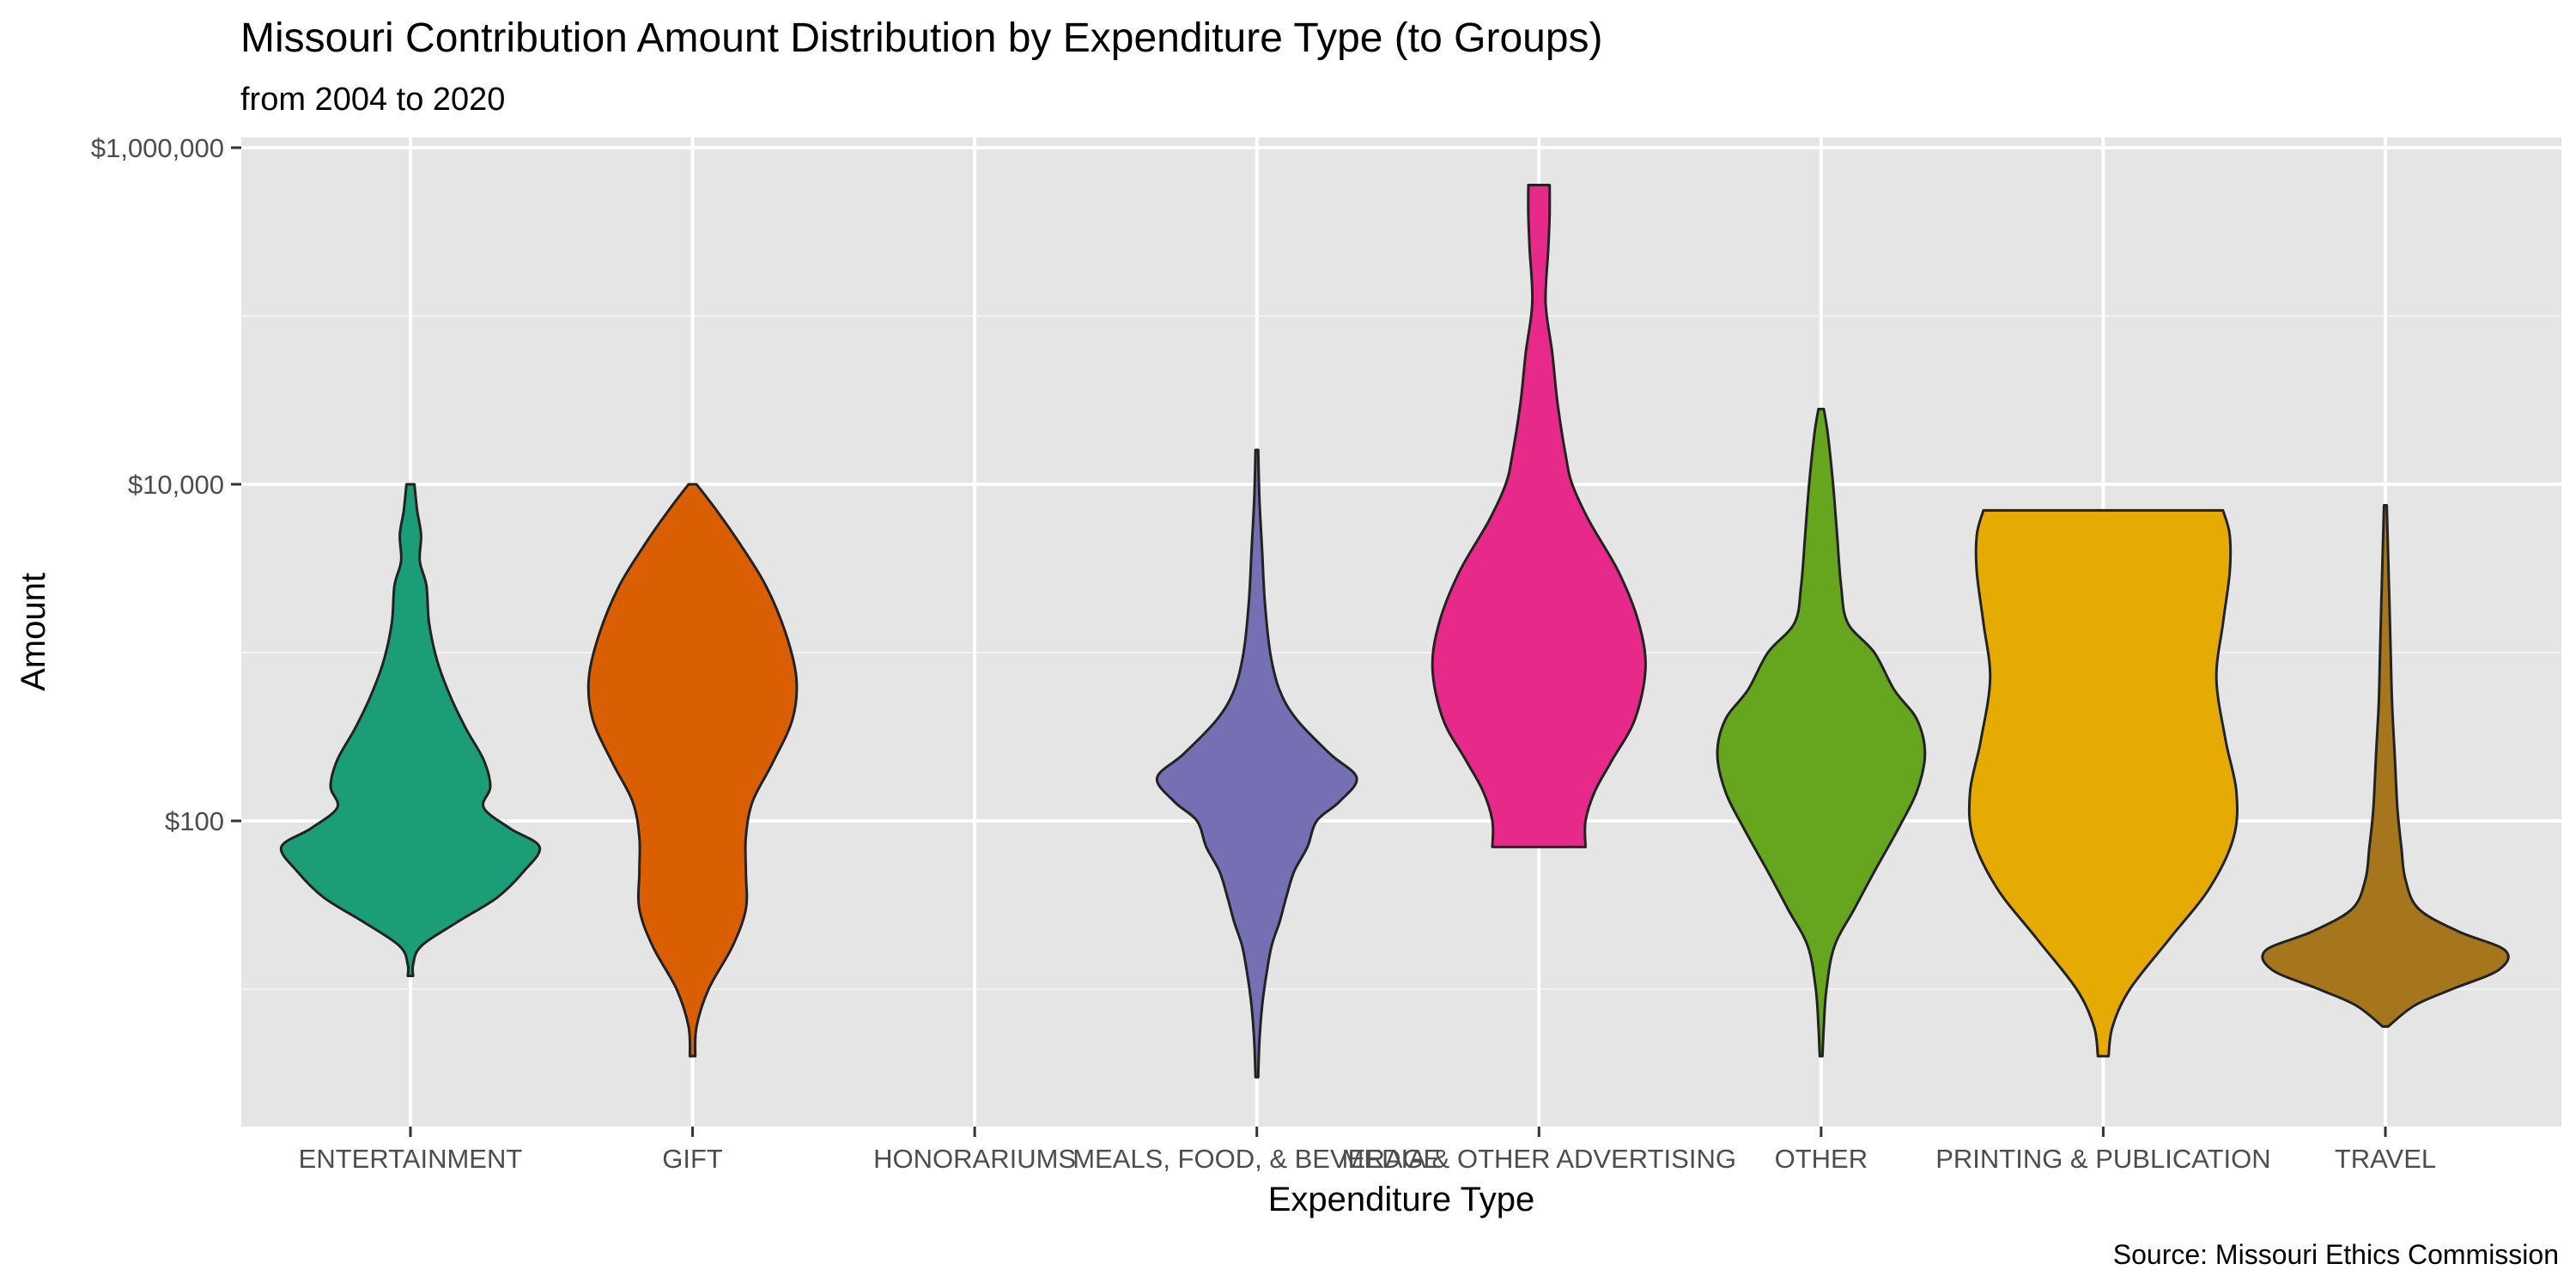  What do you see at coordinates (2385, 1159) in the screenshot?
I see `x-tick-label: TRAVEL` at bounding box center [2385, 1159].